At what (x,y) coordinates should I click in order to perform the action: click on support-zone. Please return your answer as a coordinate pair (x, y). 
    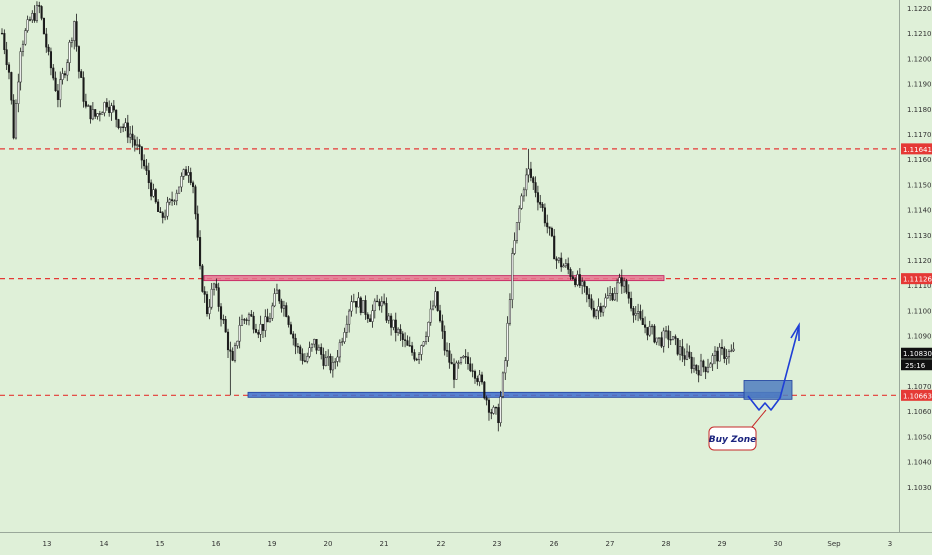
    Looking at the image, I should click on (514, 394).